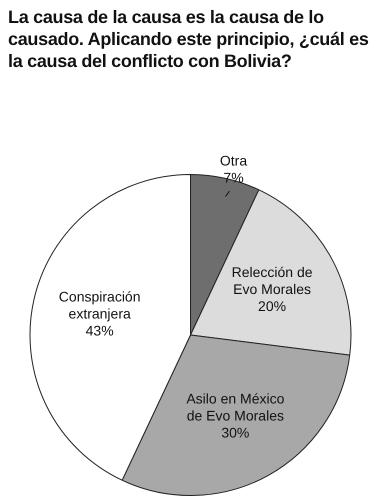  What do you see at coordinates (99, 305) in the screenshot?
I see `slice-label: Conspiración extranjera` at bounding box center [99, 305].